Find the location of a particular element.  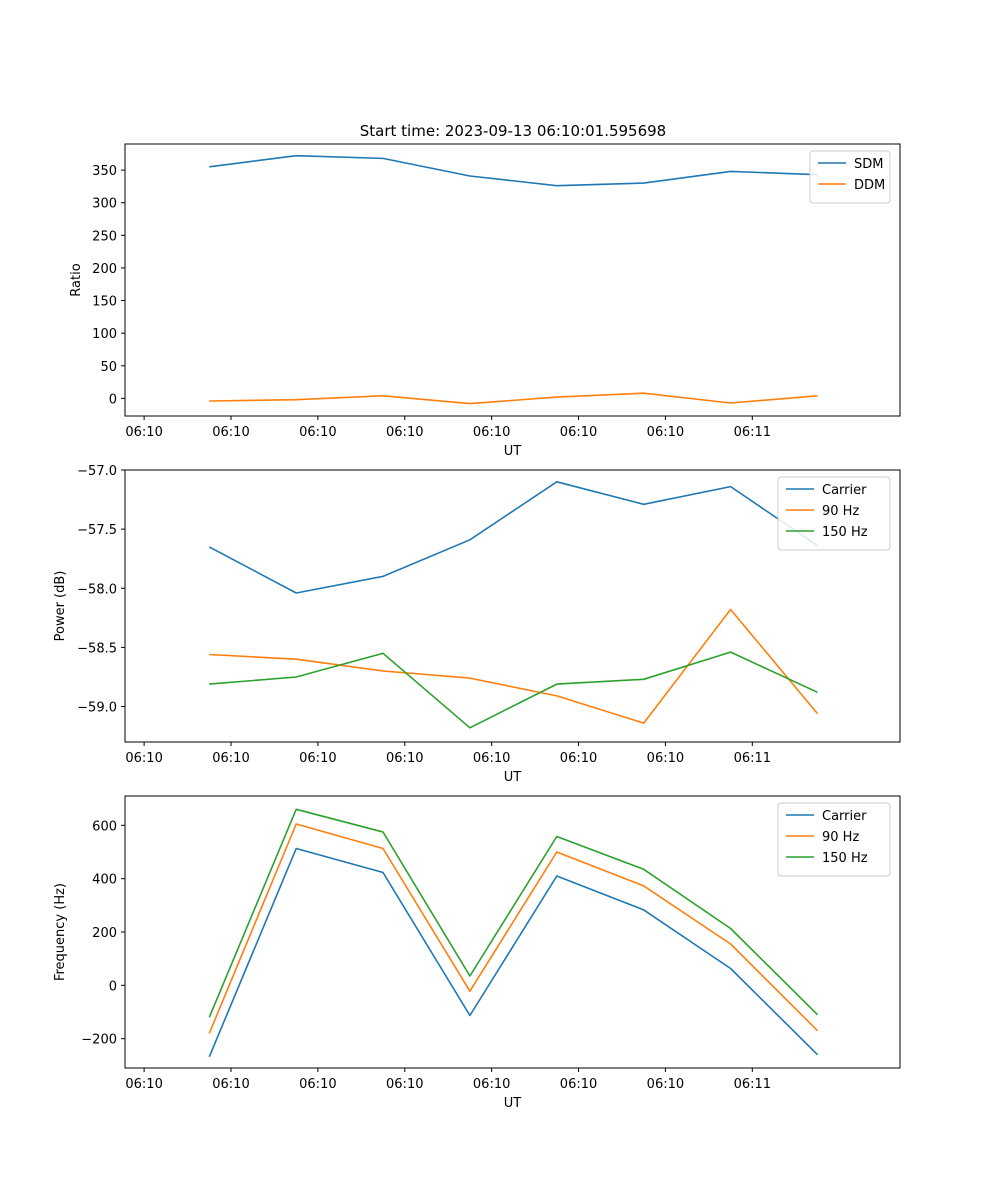

frequency-x-tick-label: 06:11 is located at coordinates (752, 1084).